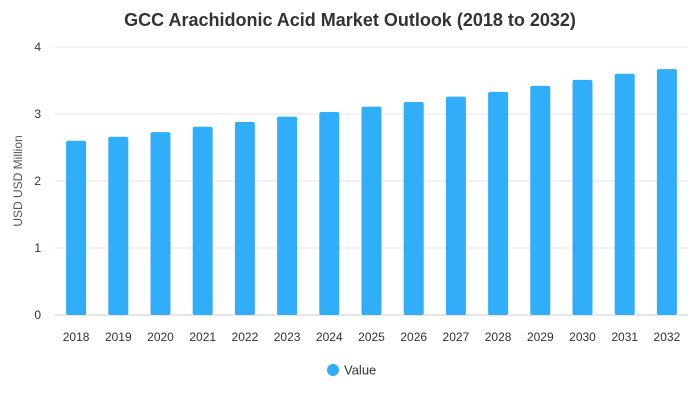 This screenshot has height=405, width=700. What do you see at coordinates (76, 227) in the screenshot?
I see `bar-2018` at bounding box center [76, 227].